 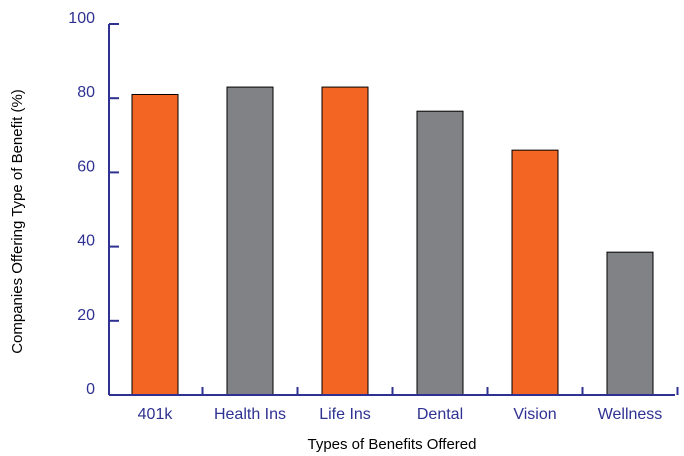 What do you see at coordinates (392, 444) in the screenshot?
I see `x-axis-title: Types of Benefits Offered` at bounding box center [392, 444].